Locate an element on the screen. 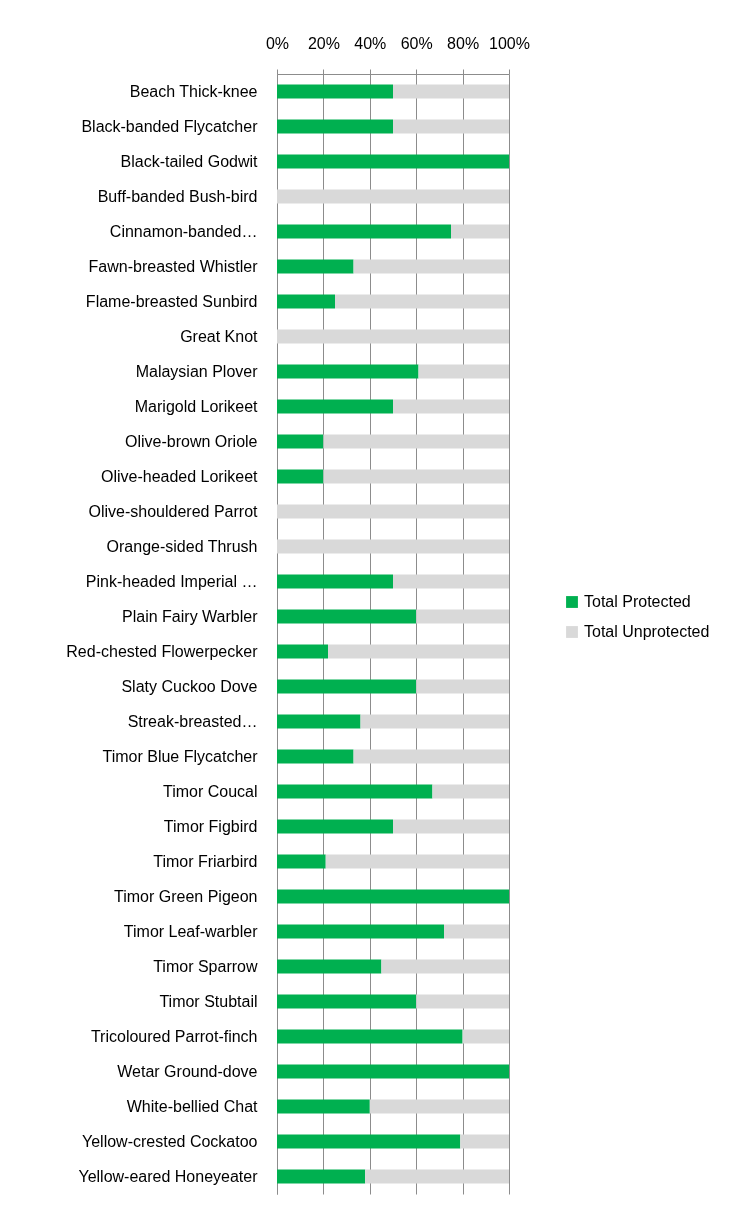 Image resolution: width=748 pixels, height=1216 pixels. y-tick-label: Slaty Cuckoo Dove is located at coordinates (189, 686).